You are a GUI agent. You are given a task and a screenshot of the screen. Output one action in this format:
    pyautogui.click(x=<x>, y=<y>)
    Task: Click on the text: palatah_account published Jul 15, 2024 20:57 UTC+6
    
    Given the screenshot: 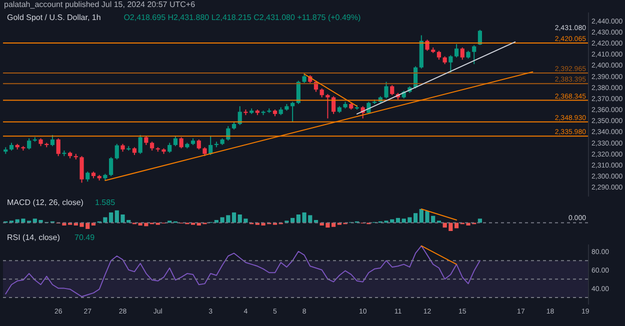 What is the action you would take?
    pyautogui.click(x=99, y=5)
    